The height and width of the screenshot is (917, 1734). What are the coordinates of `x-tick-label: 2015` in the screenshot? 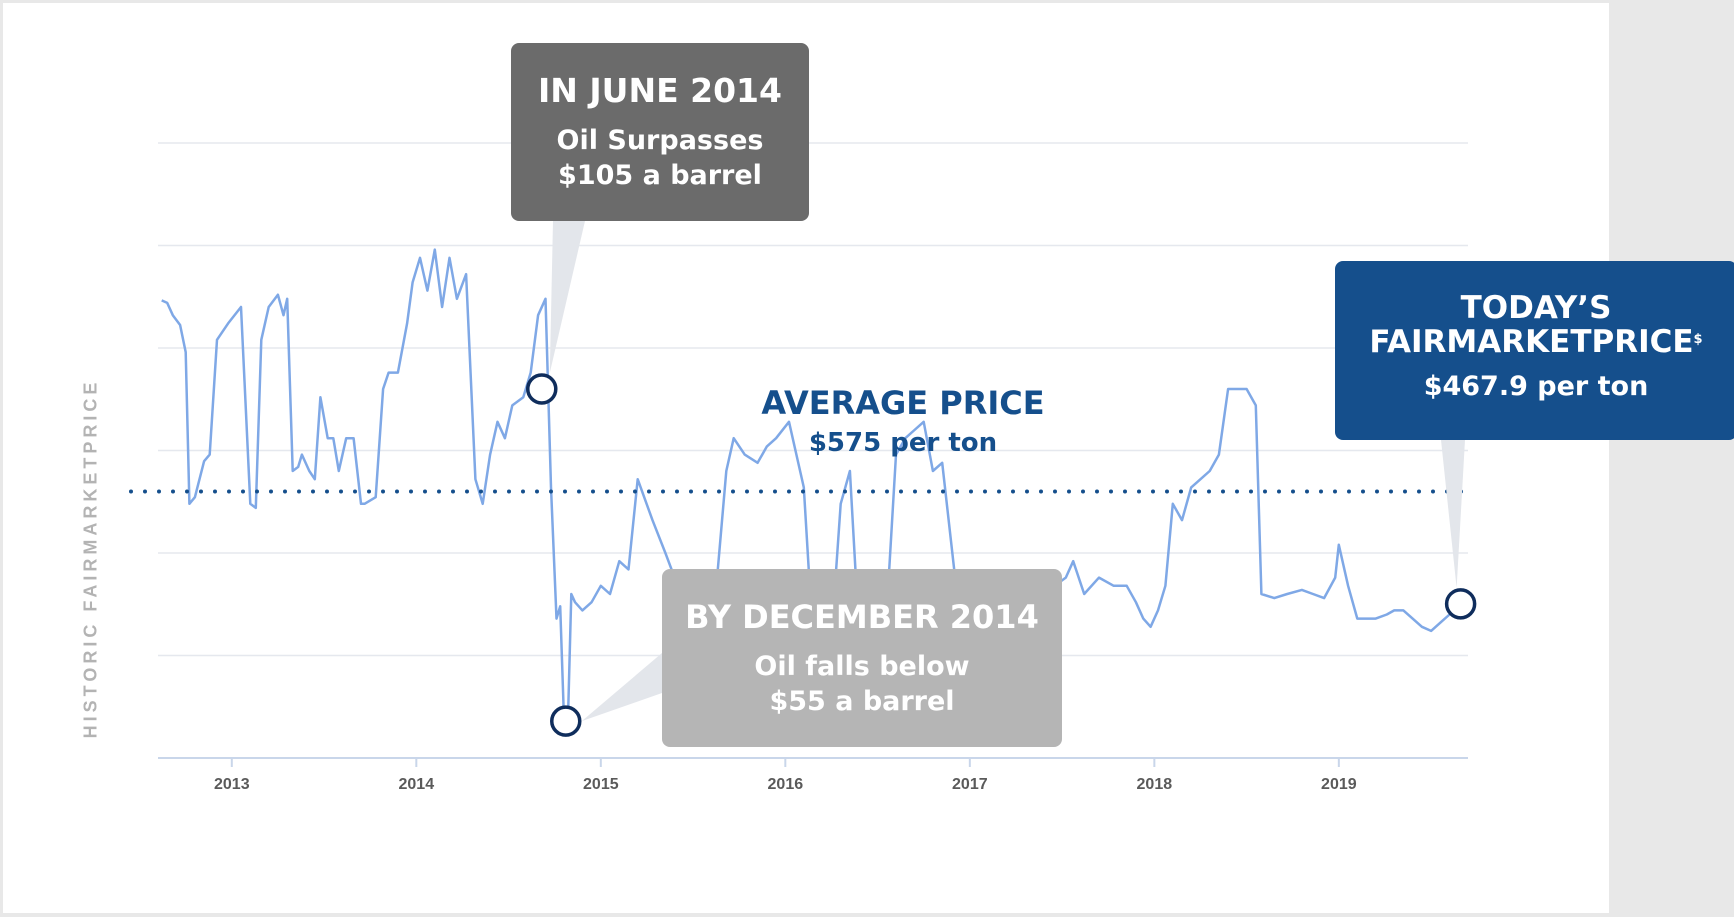 It's located at (601, 784).